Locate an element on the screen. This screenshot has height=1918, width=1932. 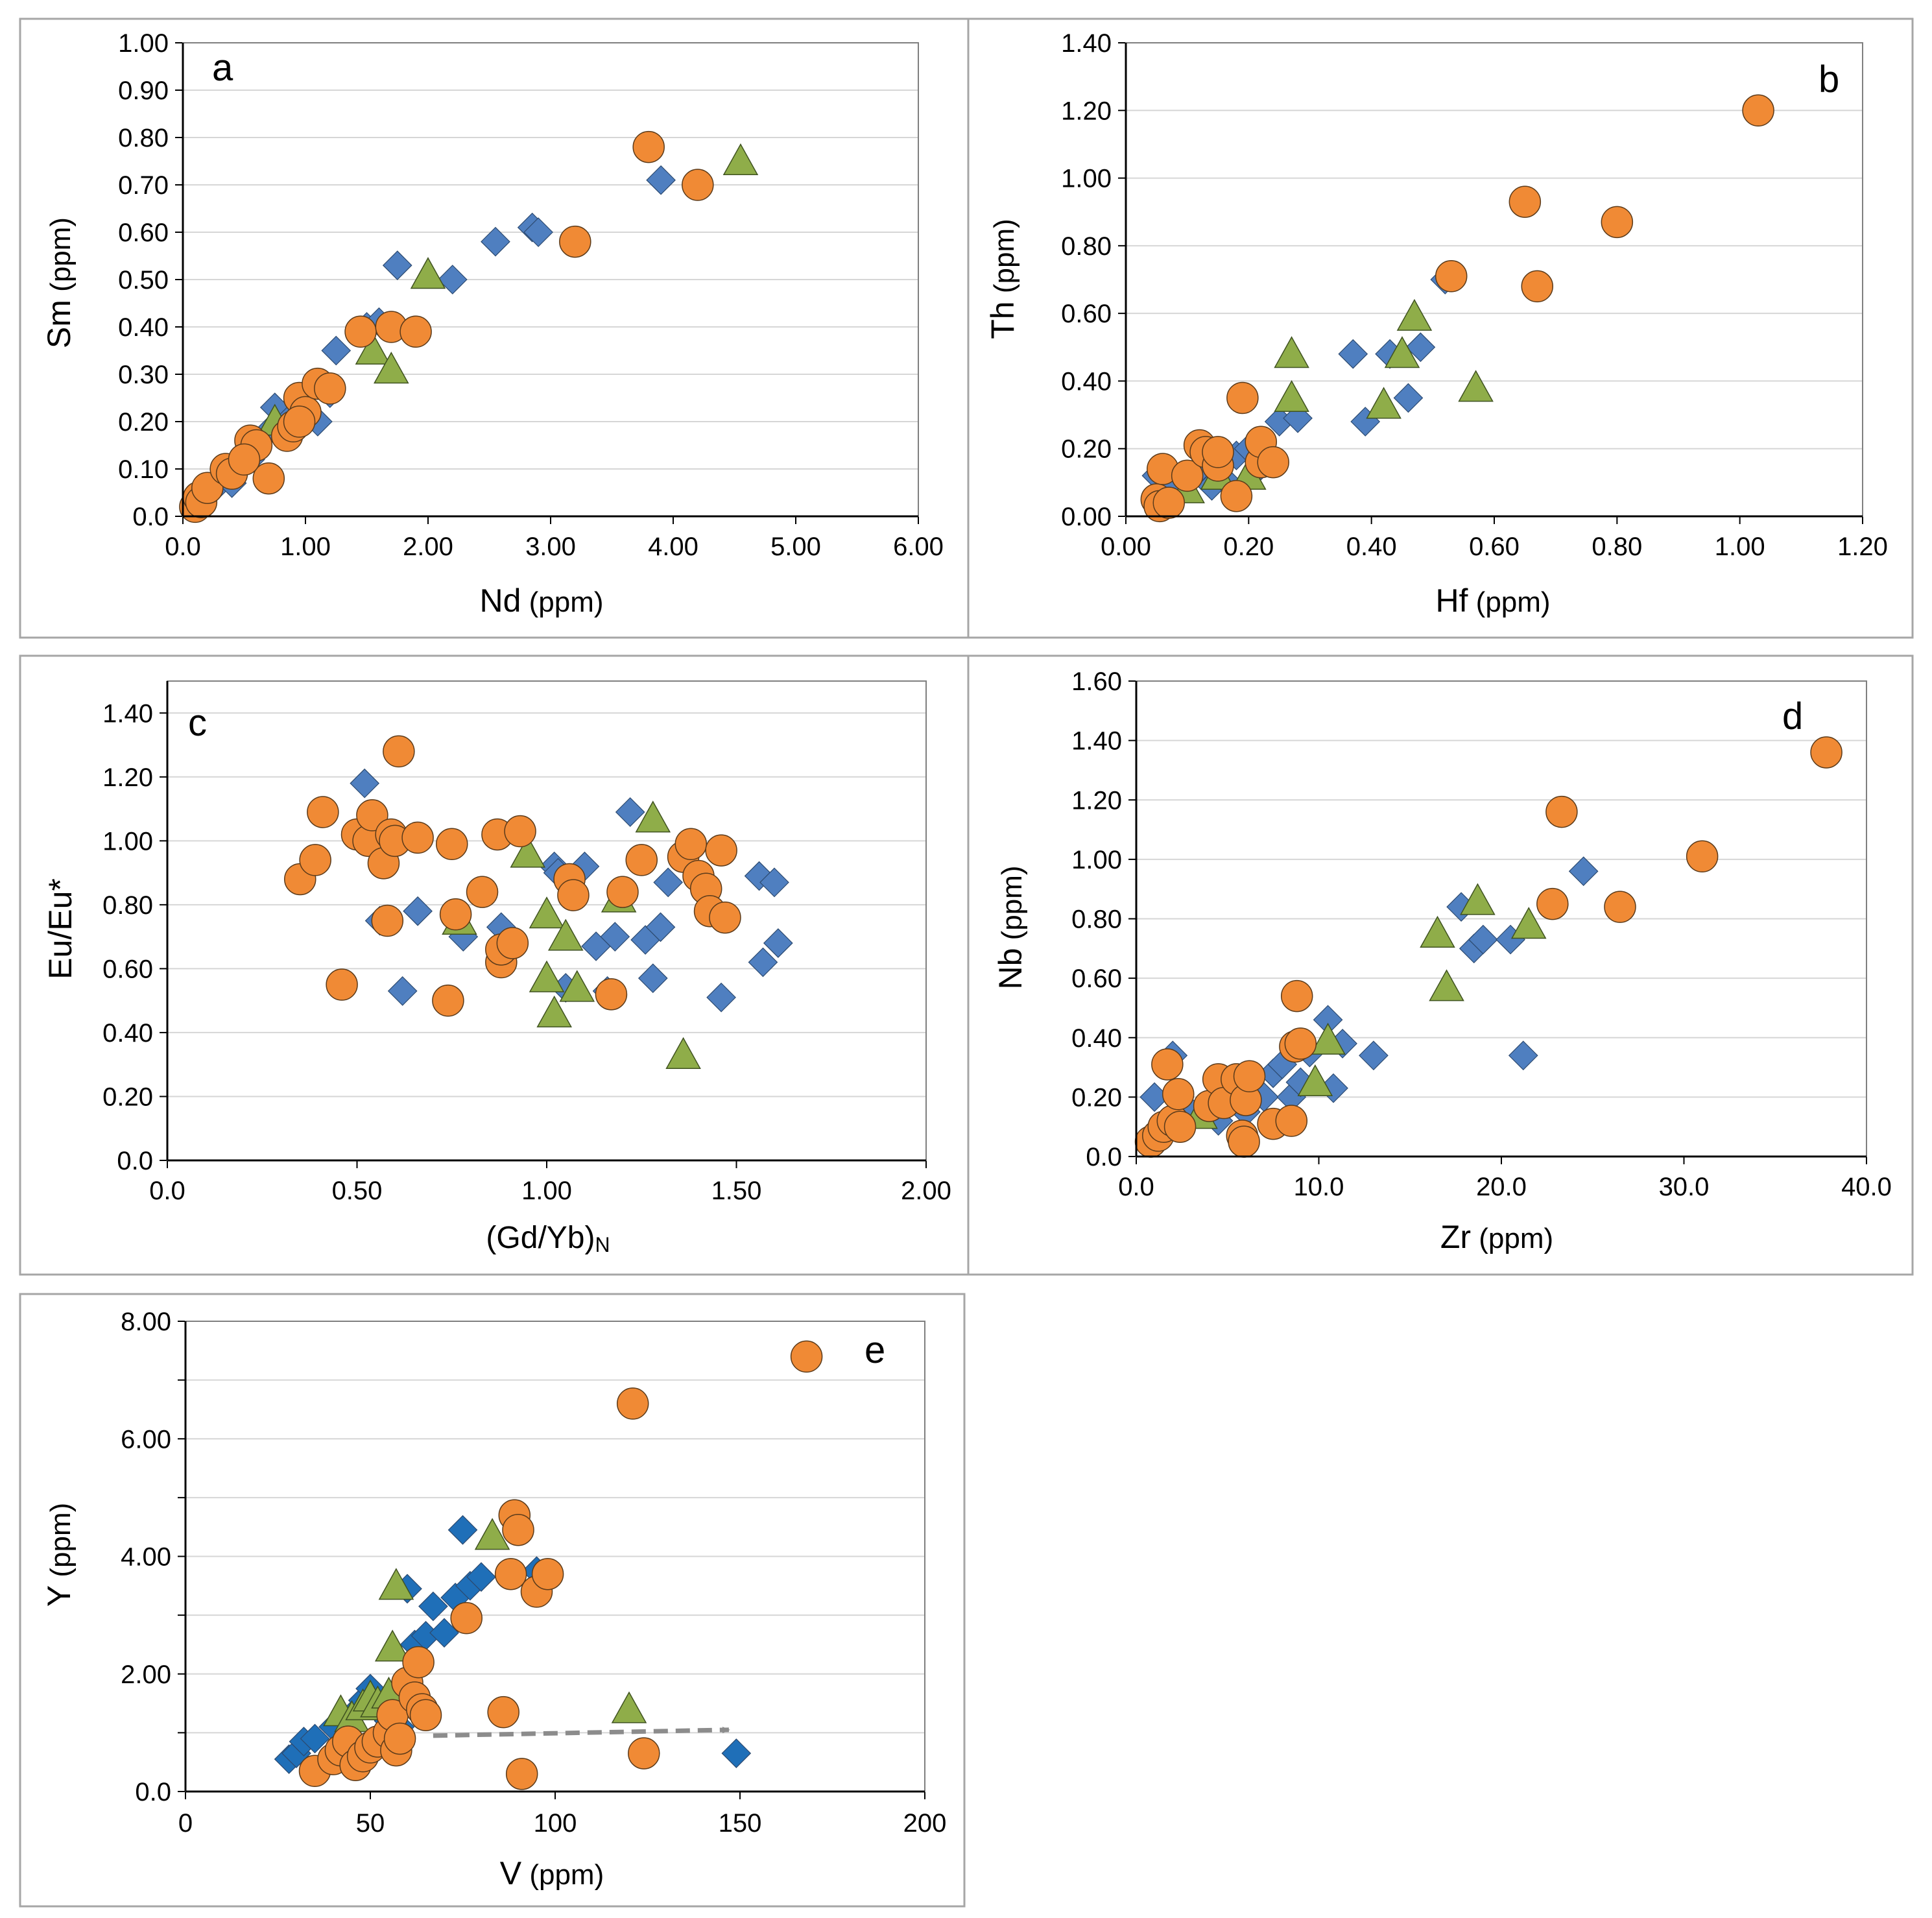
y-tick-label-b-6: 1.20 is located at coordinates (1086, 111).